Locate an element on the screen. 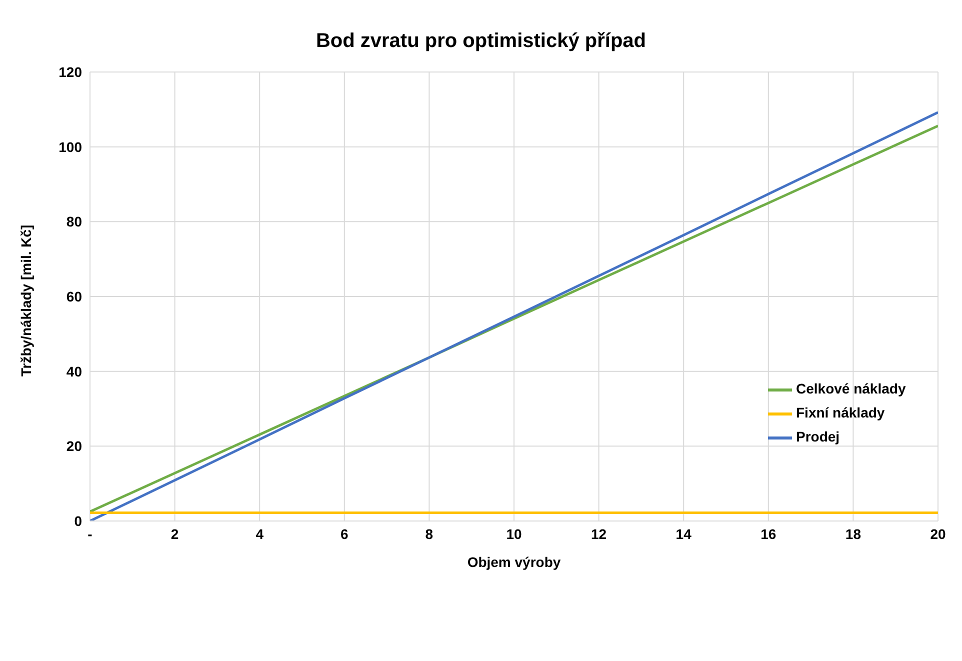 The height and width of the screenshot is (661, 962). x-tick-label: 12 is located at coordinates (599, 534).